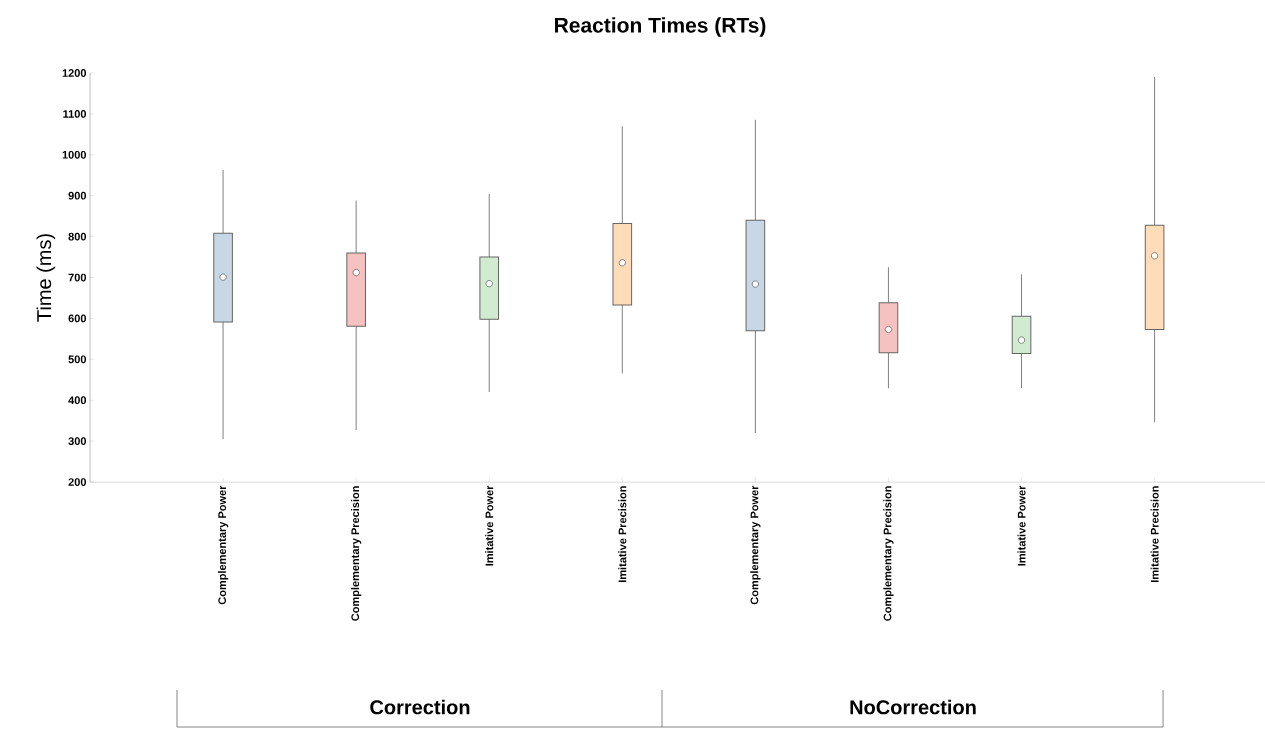  What do you see at coordinates (74, 73) in the screenshot?
I see `y-tick-label: 1200` at bounding box center [74, 73].